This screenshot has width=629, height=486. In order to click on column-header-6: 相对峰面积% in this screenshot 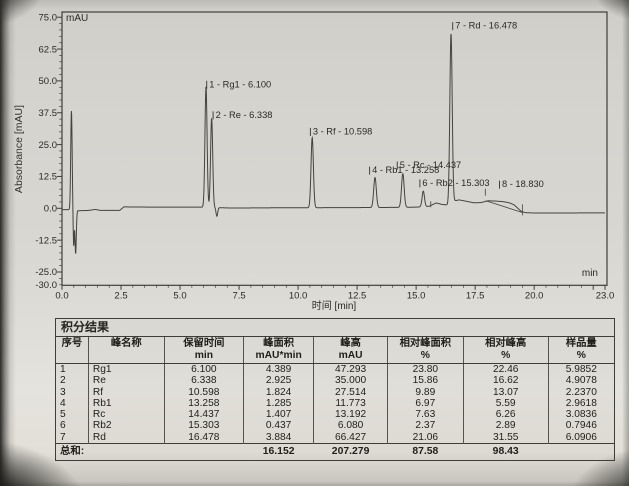, I will do `click(425, 350)`.